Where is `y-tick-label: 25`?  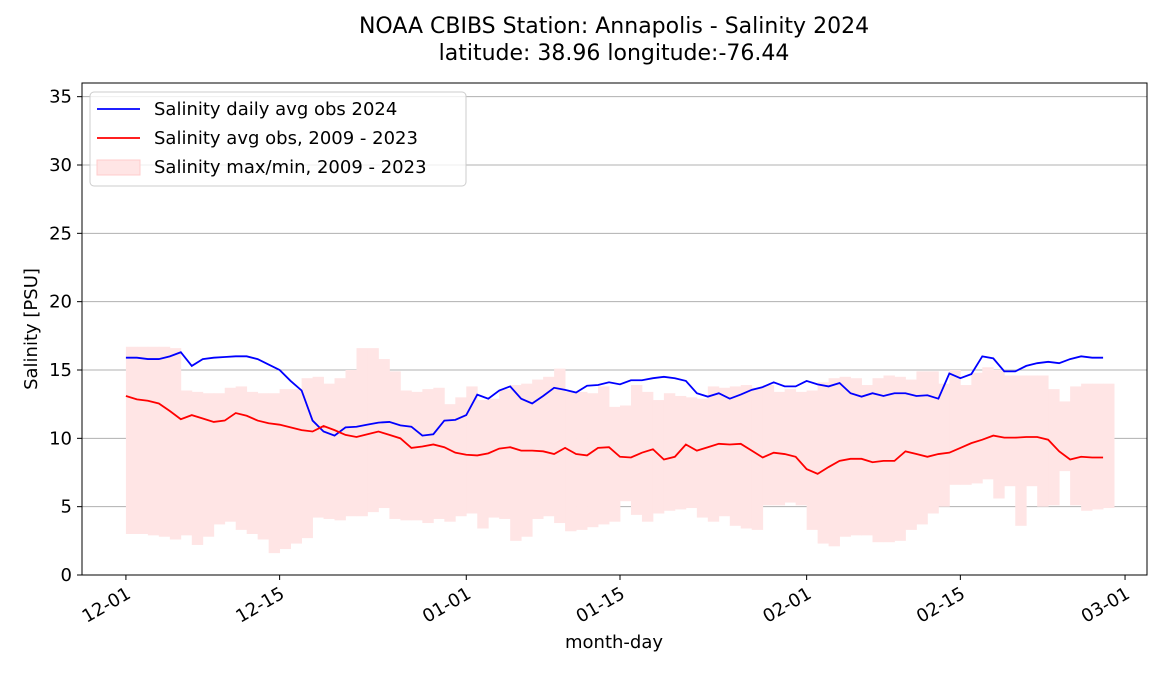 y-tick-label: 25 is located at coordinates (60, 233).